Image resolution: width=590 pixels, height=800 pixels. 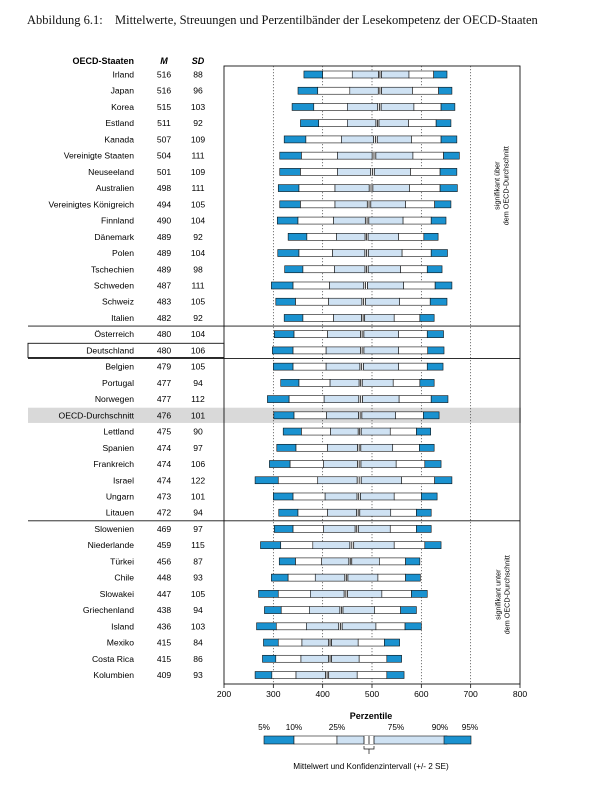 What do you see at coordinates (198, 480) in the screenshot?
I see `sd-value: 122` at bounding box center [198, 480].